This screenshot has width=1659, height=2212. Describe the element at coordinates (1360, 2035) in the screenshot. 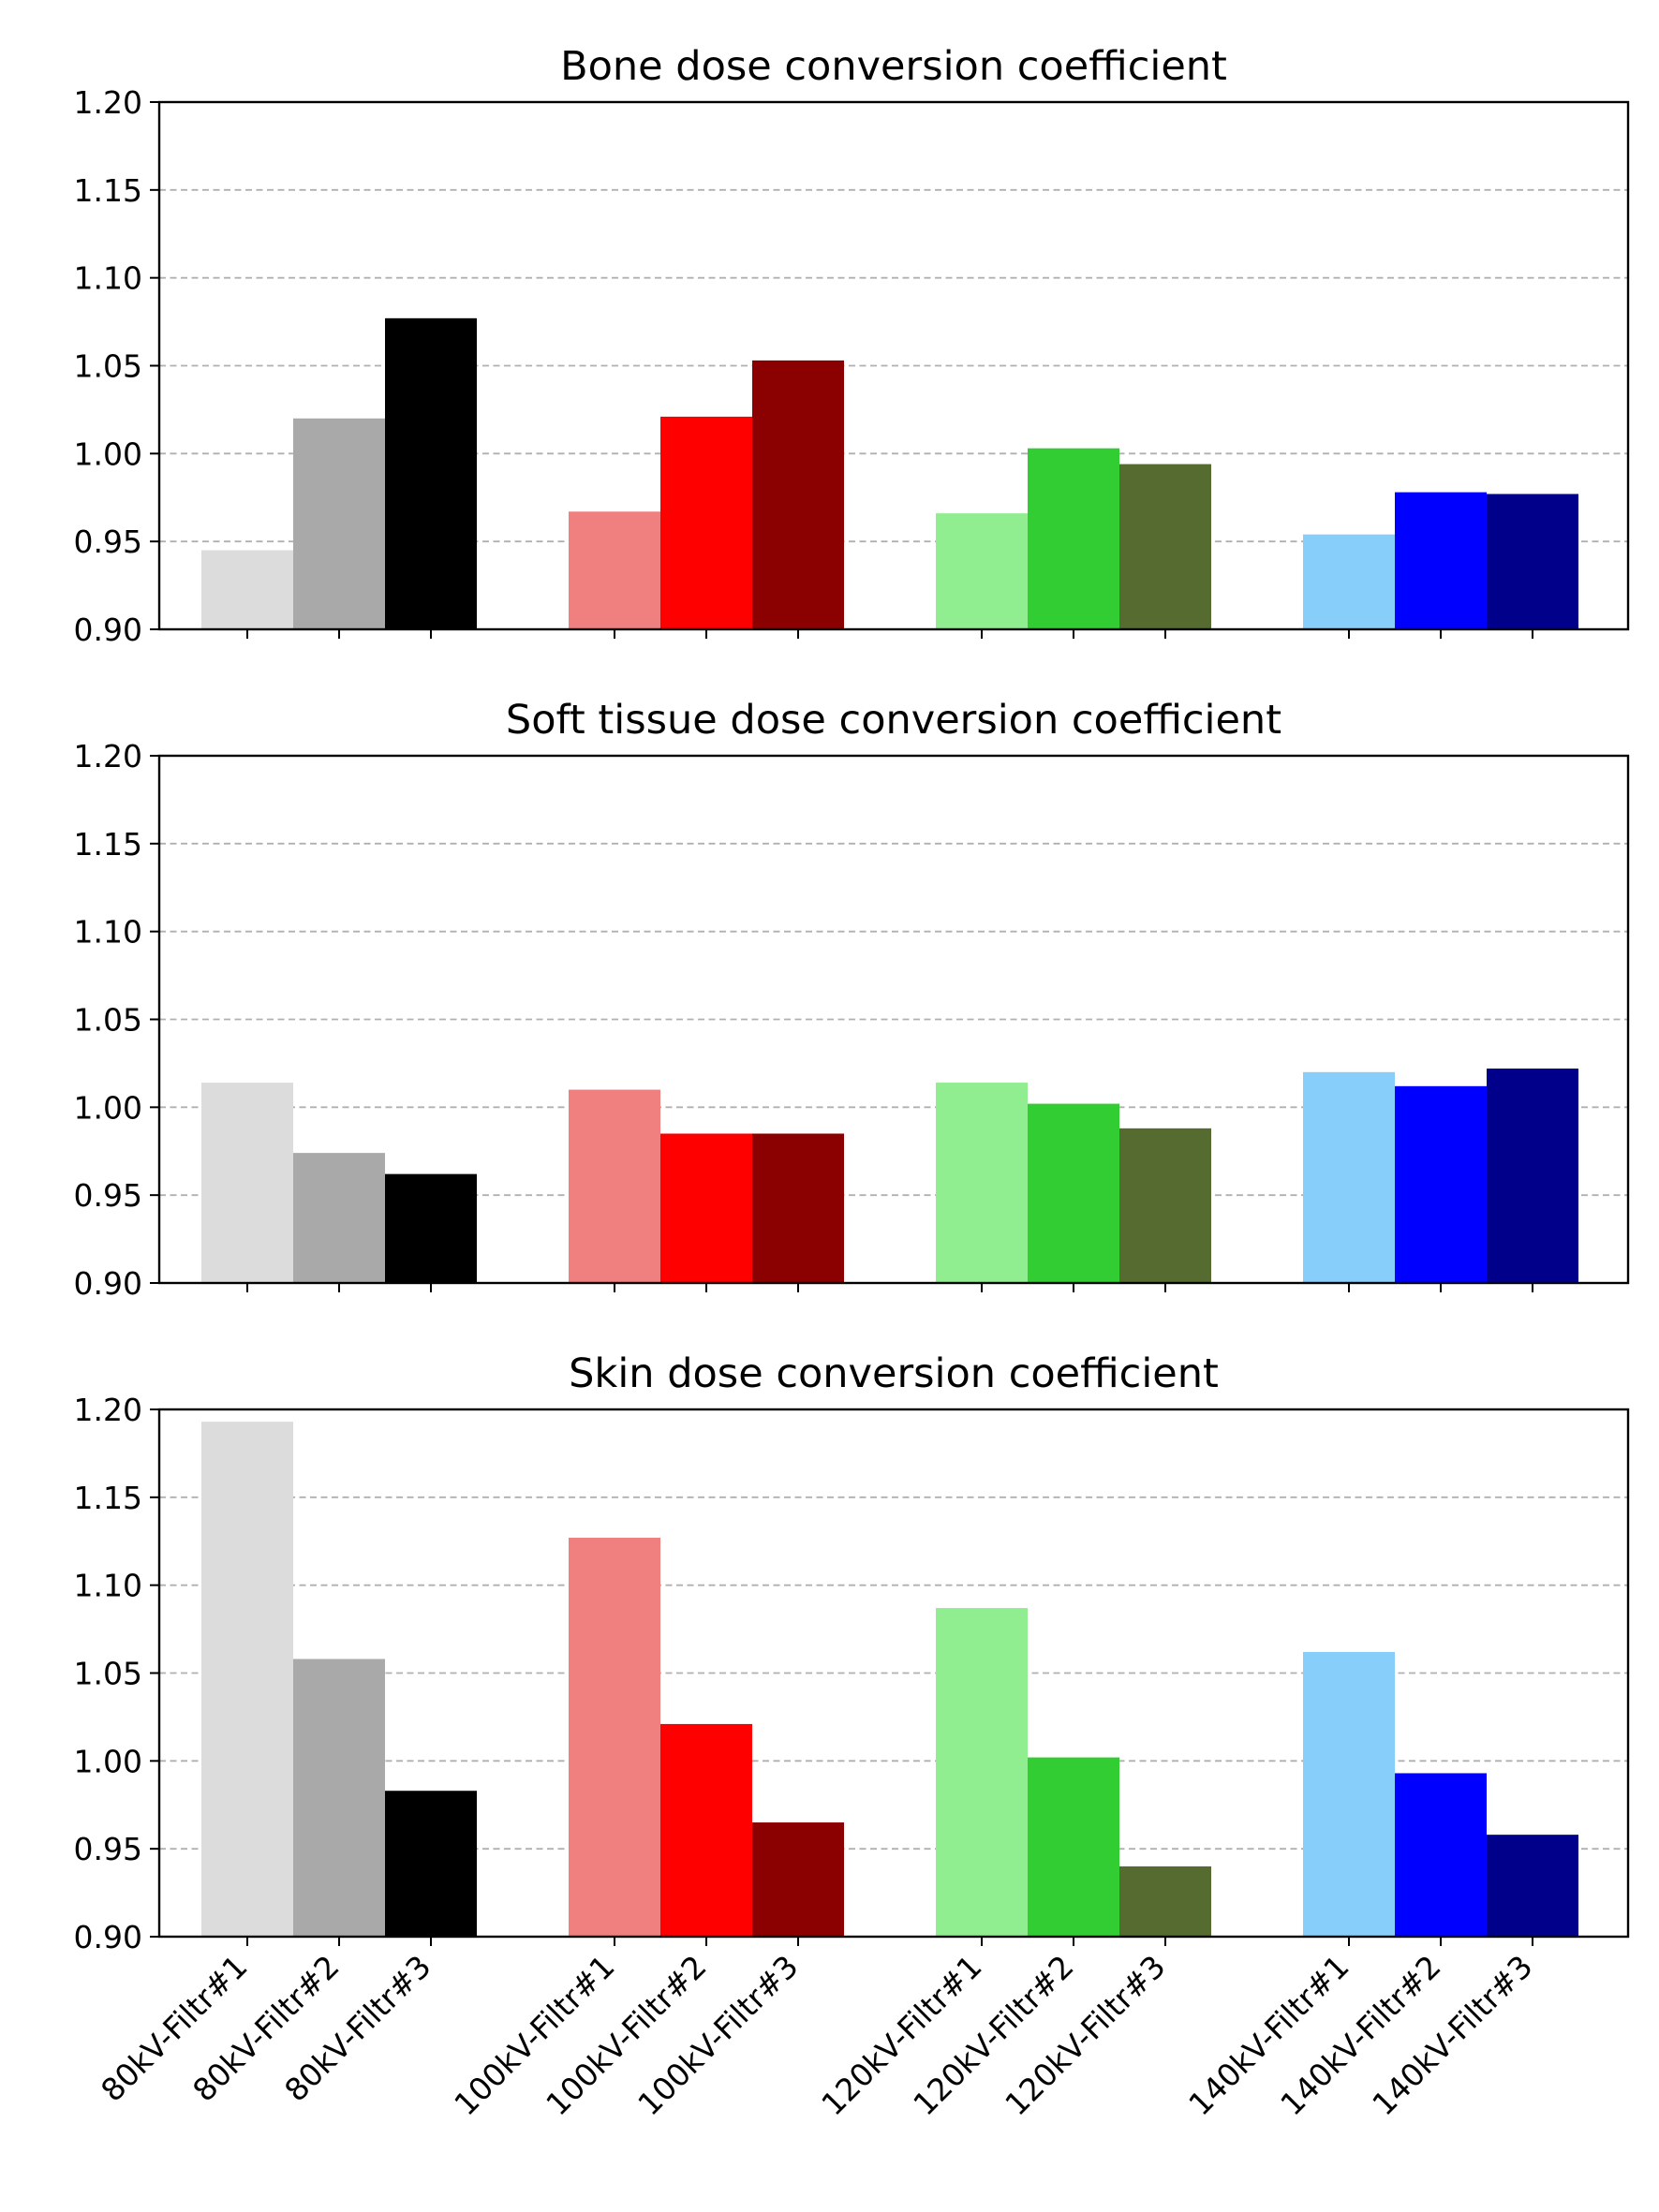

I see `x-tick-label: 140kV-Filtr#2` at that location.